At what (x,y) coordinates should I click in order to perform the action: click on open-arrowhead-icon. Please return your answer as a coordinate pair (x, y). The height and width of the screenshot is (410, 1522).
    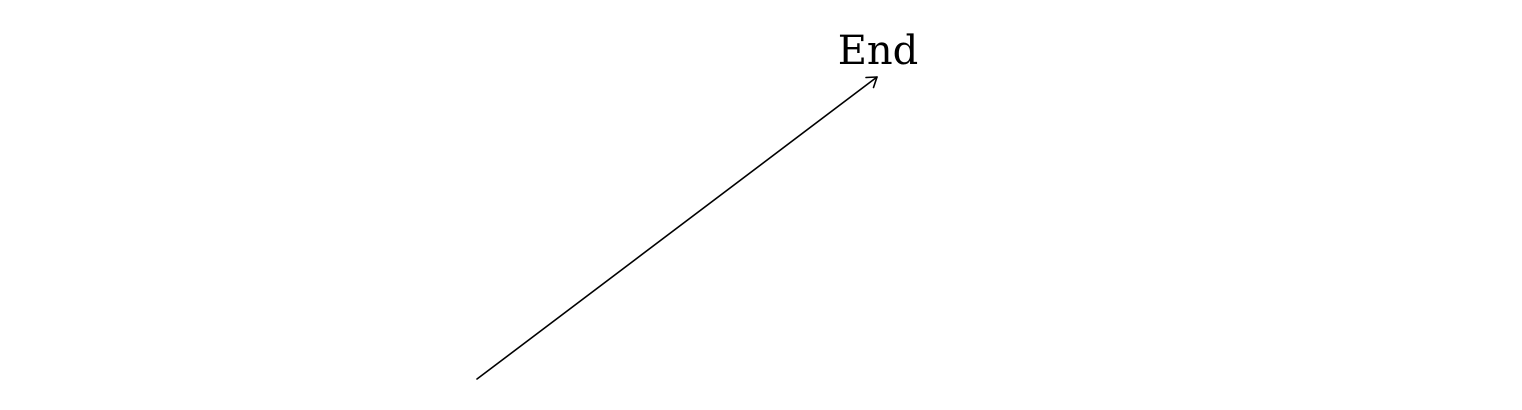
    Looking at the image, I should click on (871, 82).